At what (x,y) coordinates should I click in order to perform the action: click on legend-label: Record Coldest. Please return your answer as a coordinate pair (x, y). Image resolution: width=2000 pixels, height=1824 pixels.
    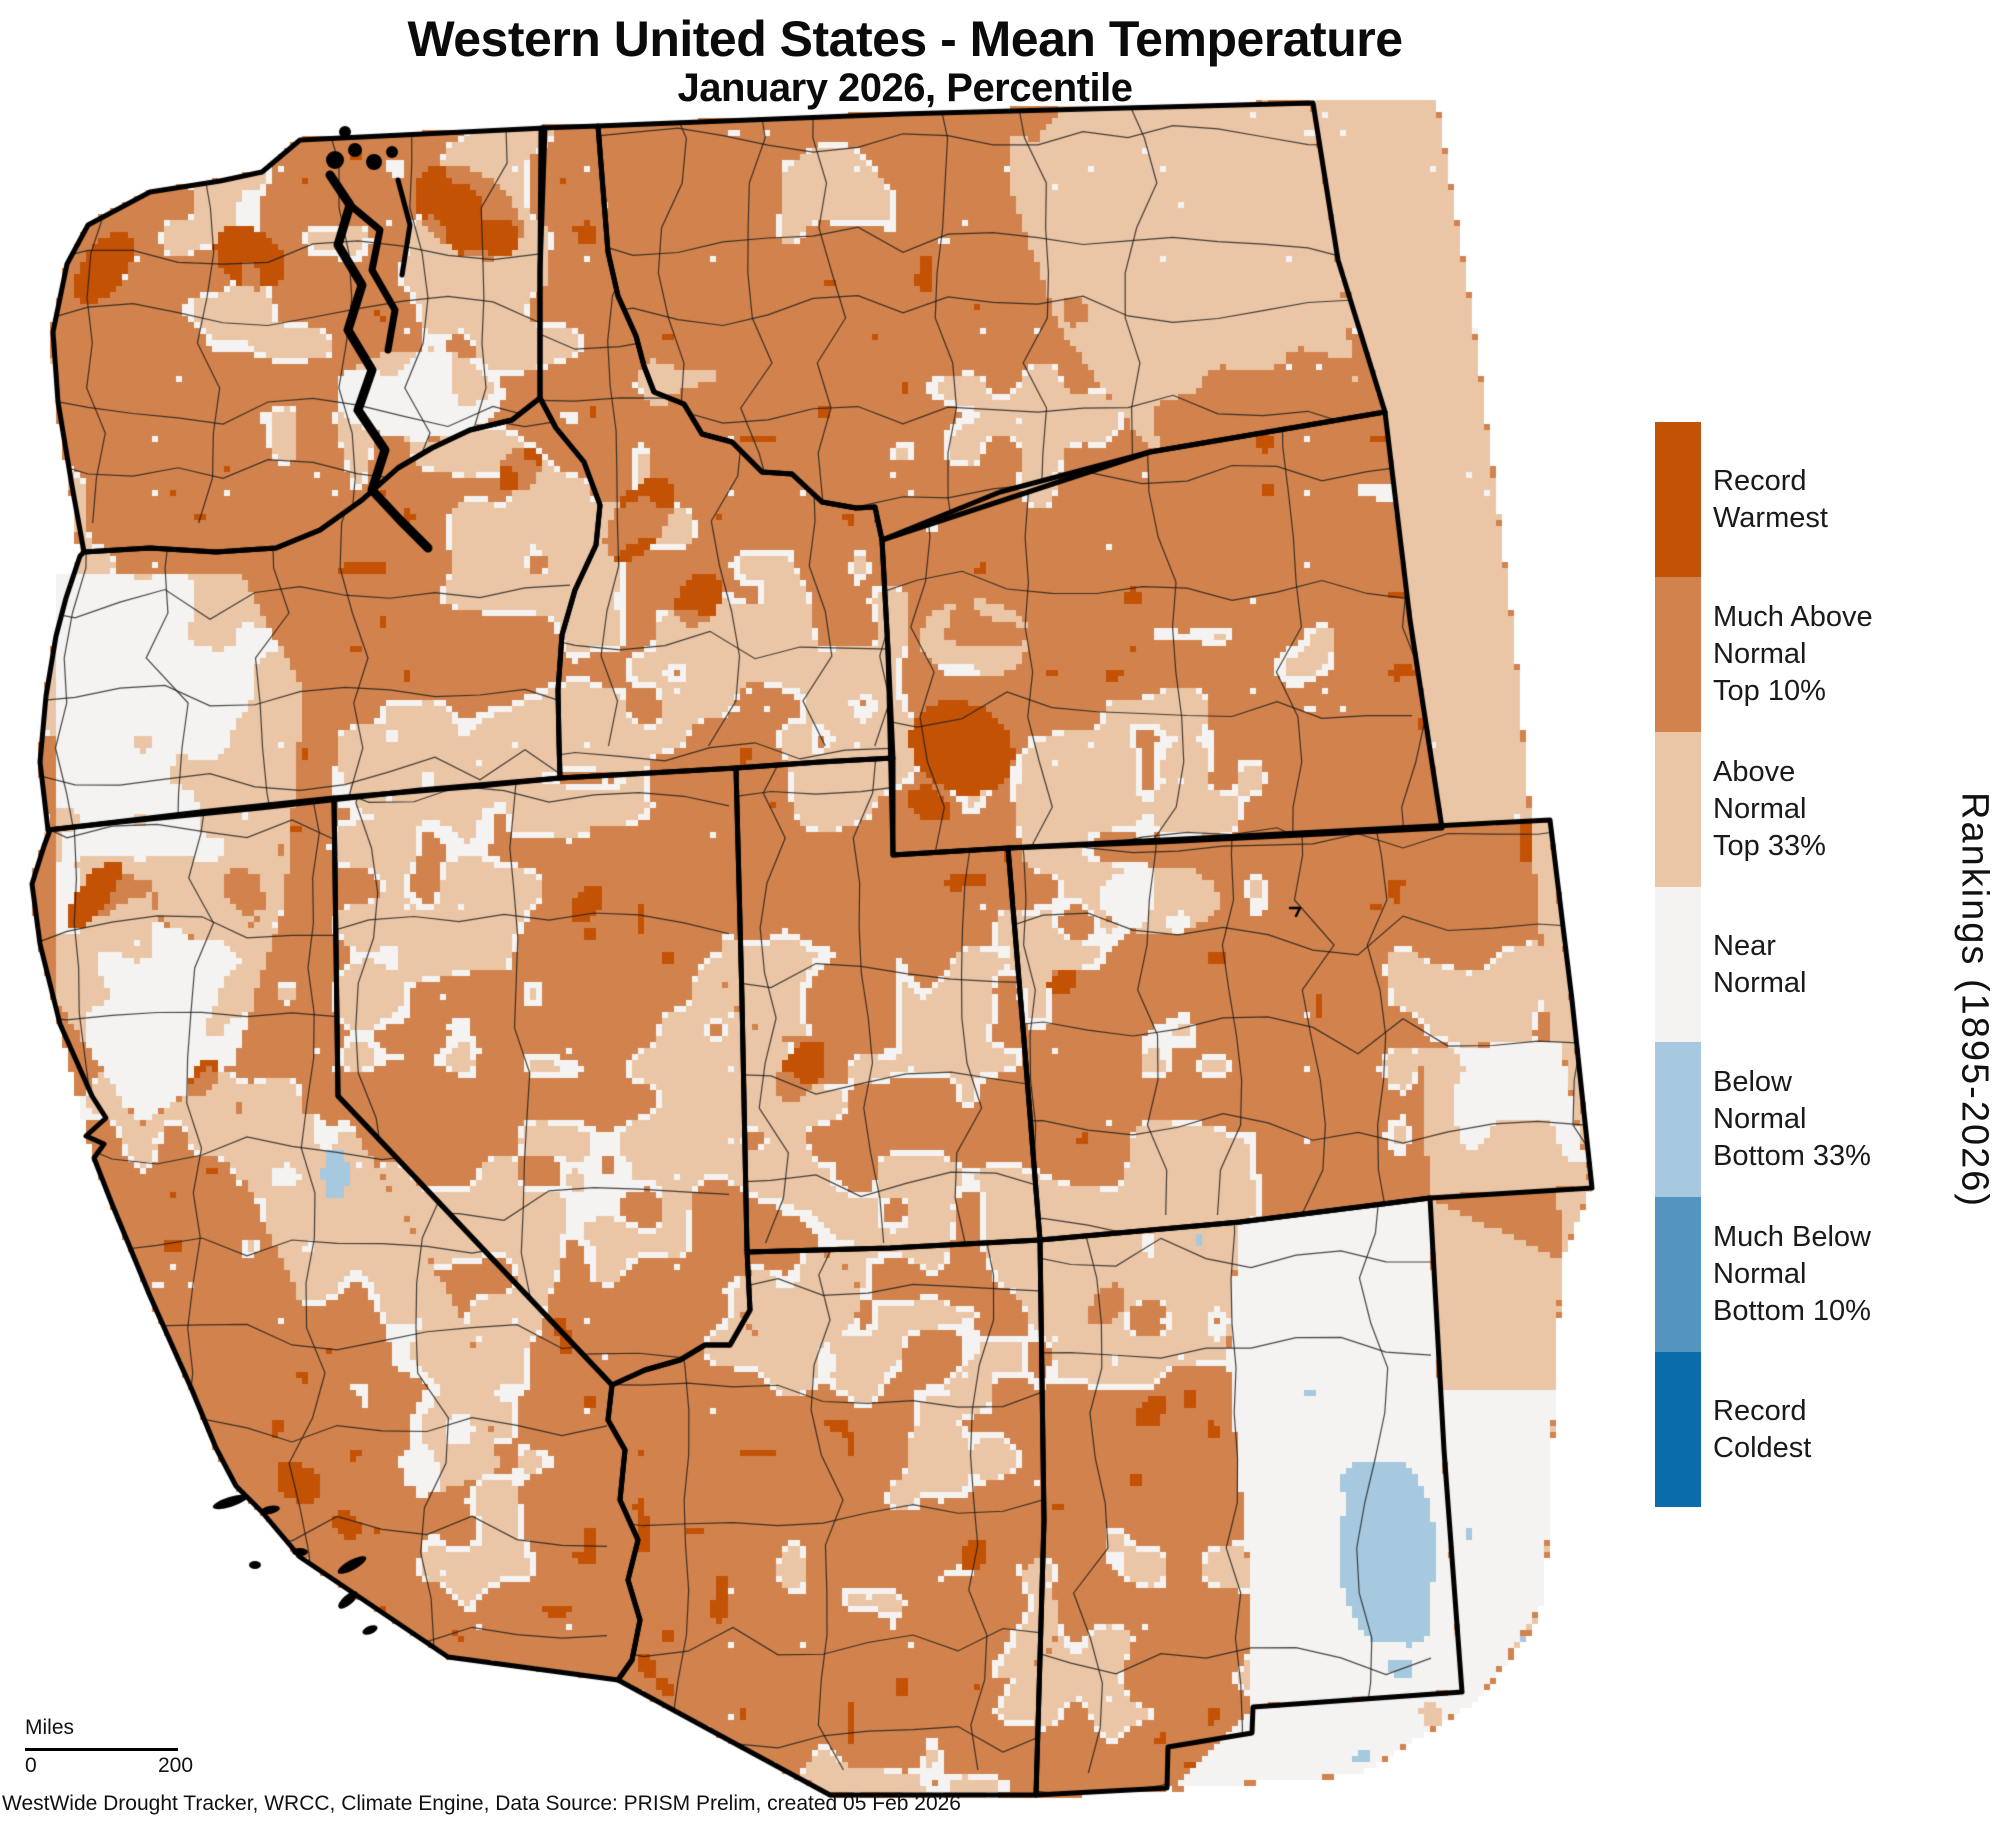
    Looking at the image, I should click on (1762, 1429).